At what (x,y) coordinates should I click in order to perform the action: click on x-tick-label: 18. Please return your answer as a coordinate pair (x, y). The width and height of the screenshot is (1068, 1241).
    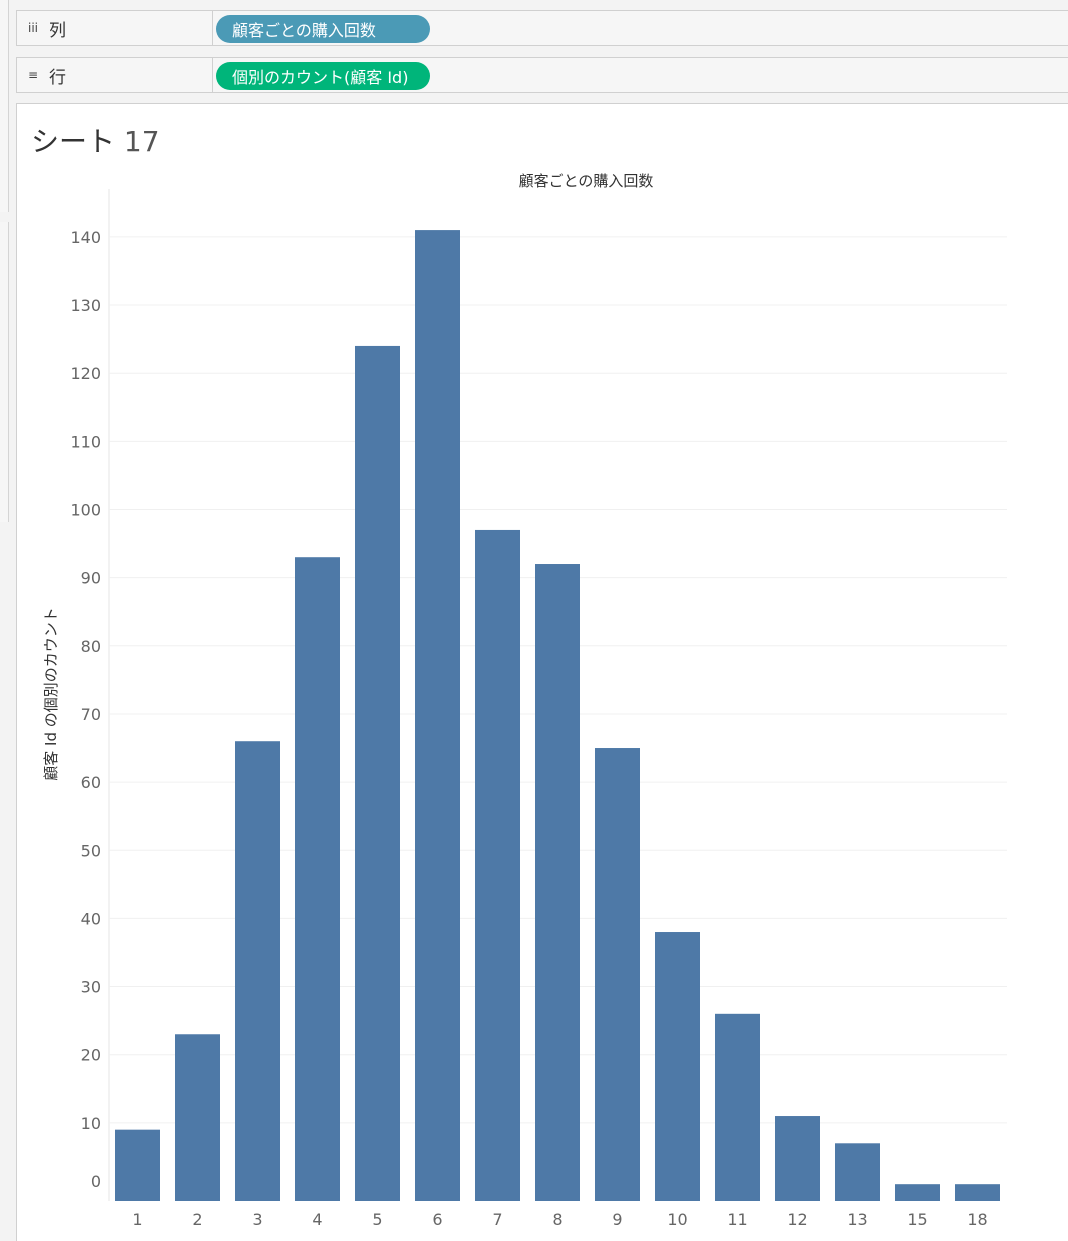
    Looking at the image, I should click on (977, 1219).